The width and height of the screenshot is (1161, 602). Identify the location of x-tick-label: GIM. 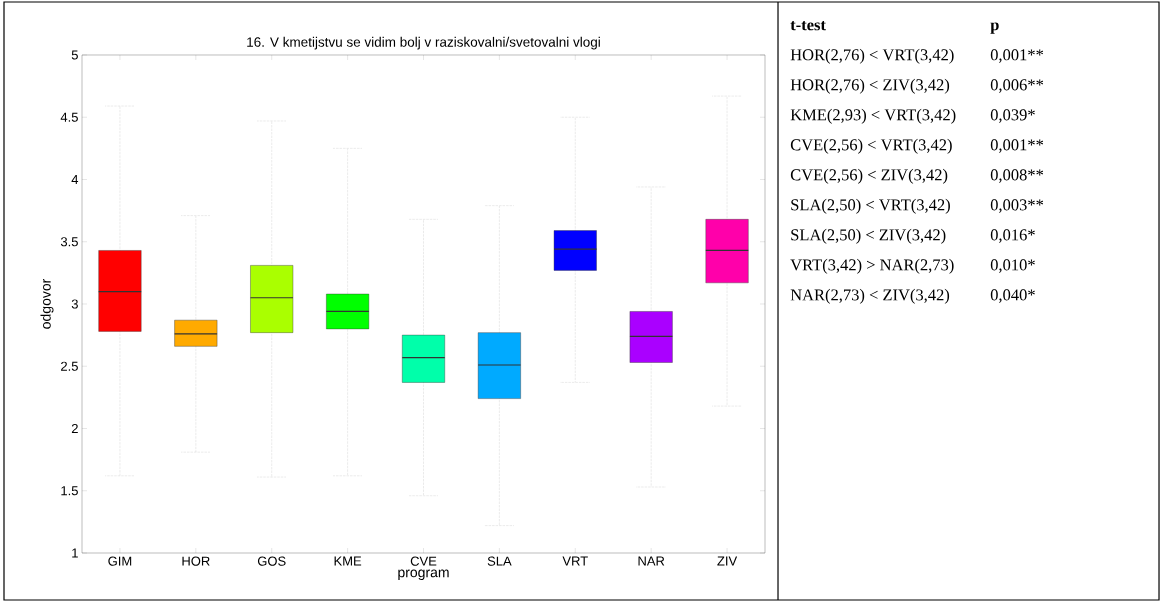
(120, 561).